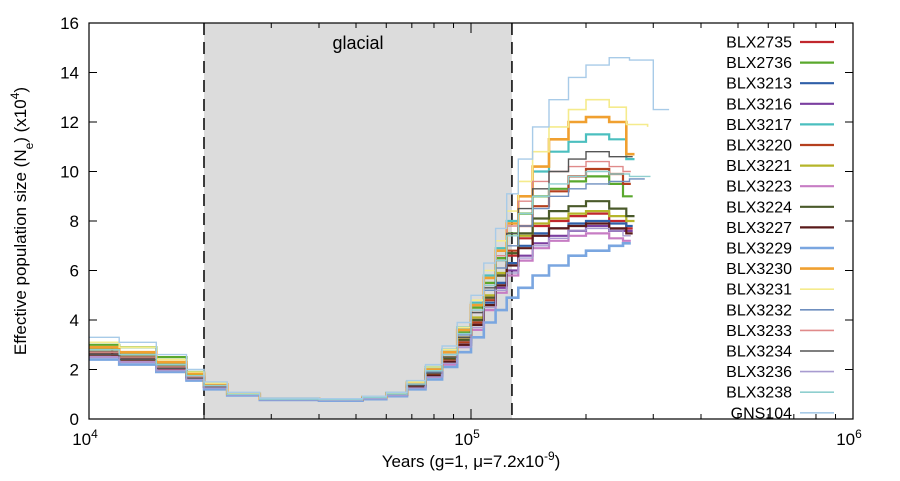 The image size is (900, 481). I want to click on legend-label-blx3229: BLX3229, so click(759, 249).